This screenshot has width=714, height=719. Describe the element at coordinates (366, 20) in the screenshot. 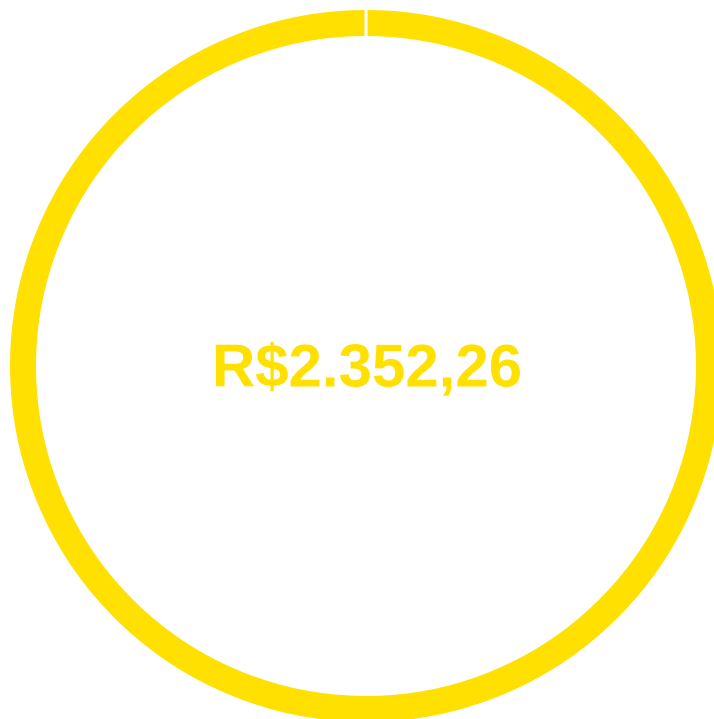

I see `ring-gap` at that location.